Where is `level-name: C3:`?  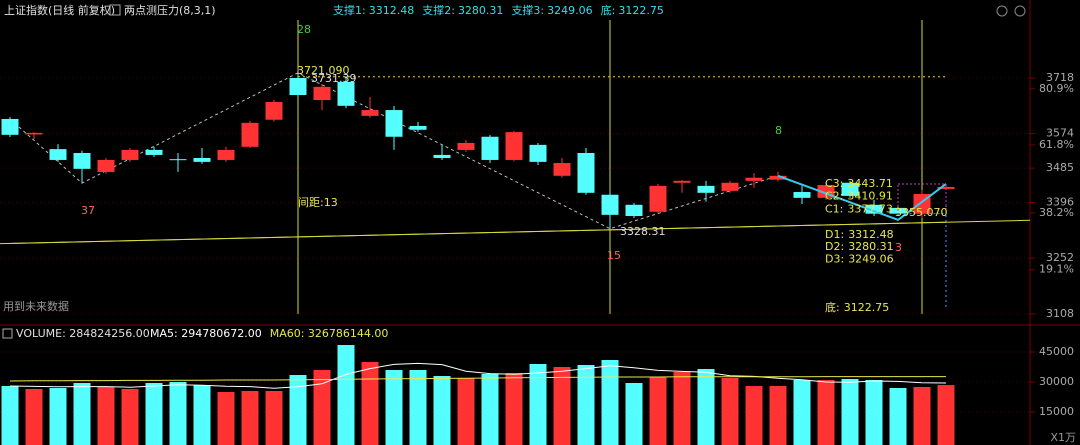 level-name: C3: is located at coordinates (834, 183).